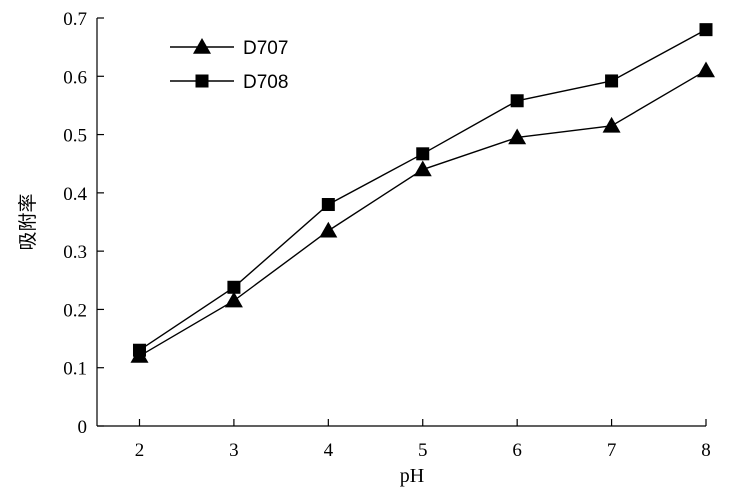 This screenshot has width=733, height=492. Describe the element at coordinates (706, 450) in the screenshot. I see `x-tick-label-8: 8` at that location.